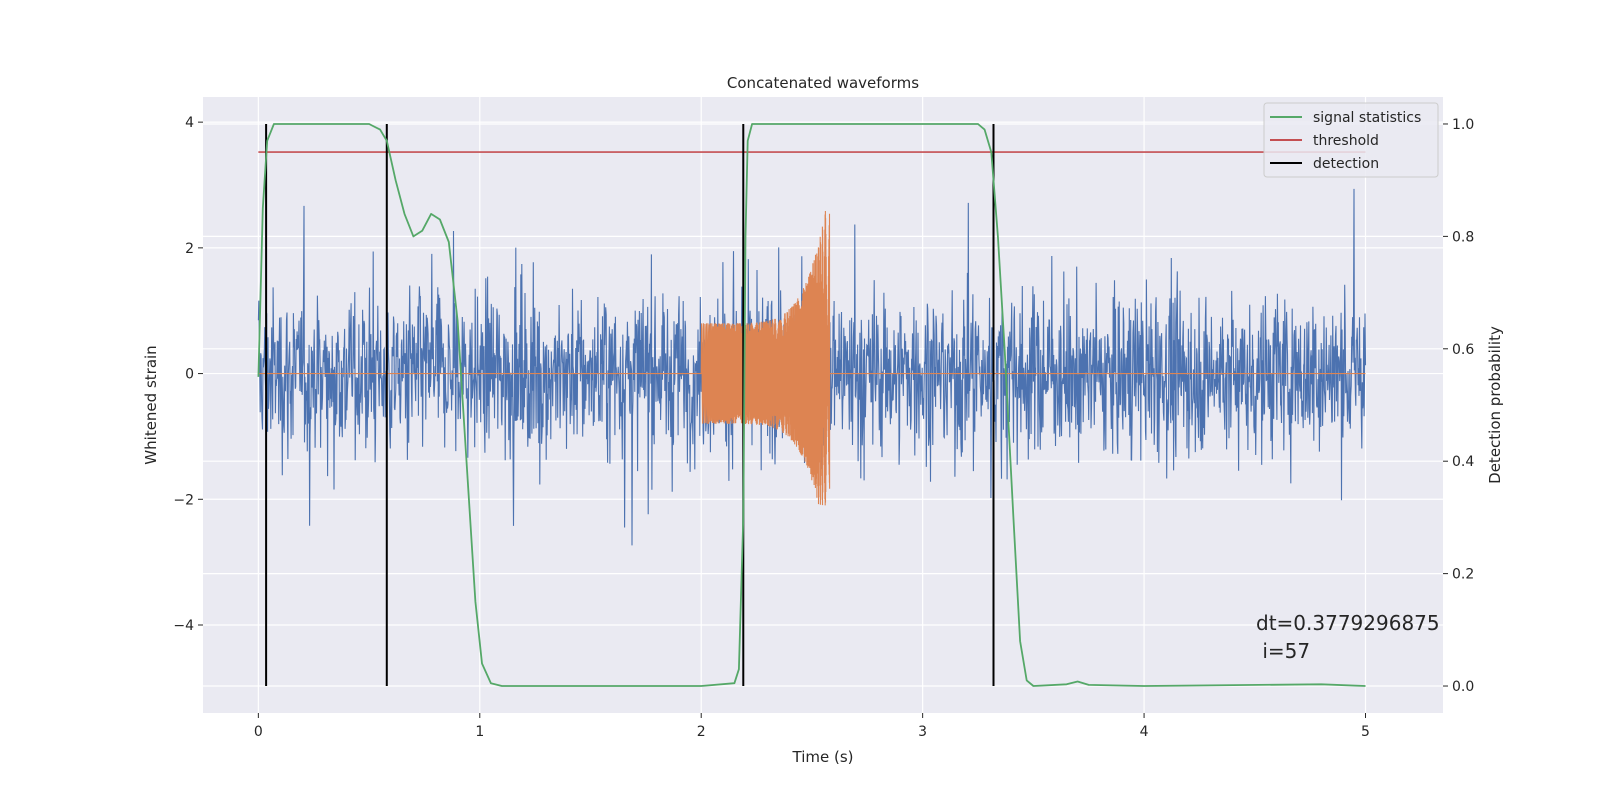 The image size is (1600, 800). I want to click on legend-item-threshold: threshold, so click(1324, 141).